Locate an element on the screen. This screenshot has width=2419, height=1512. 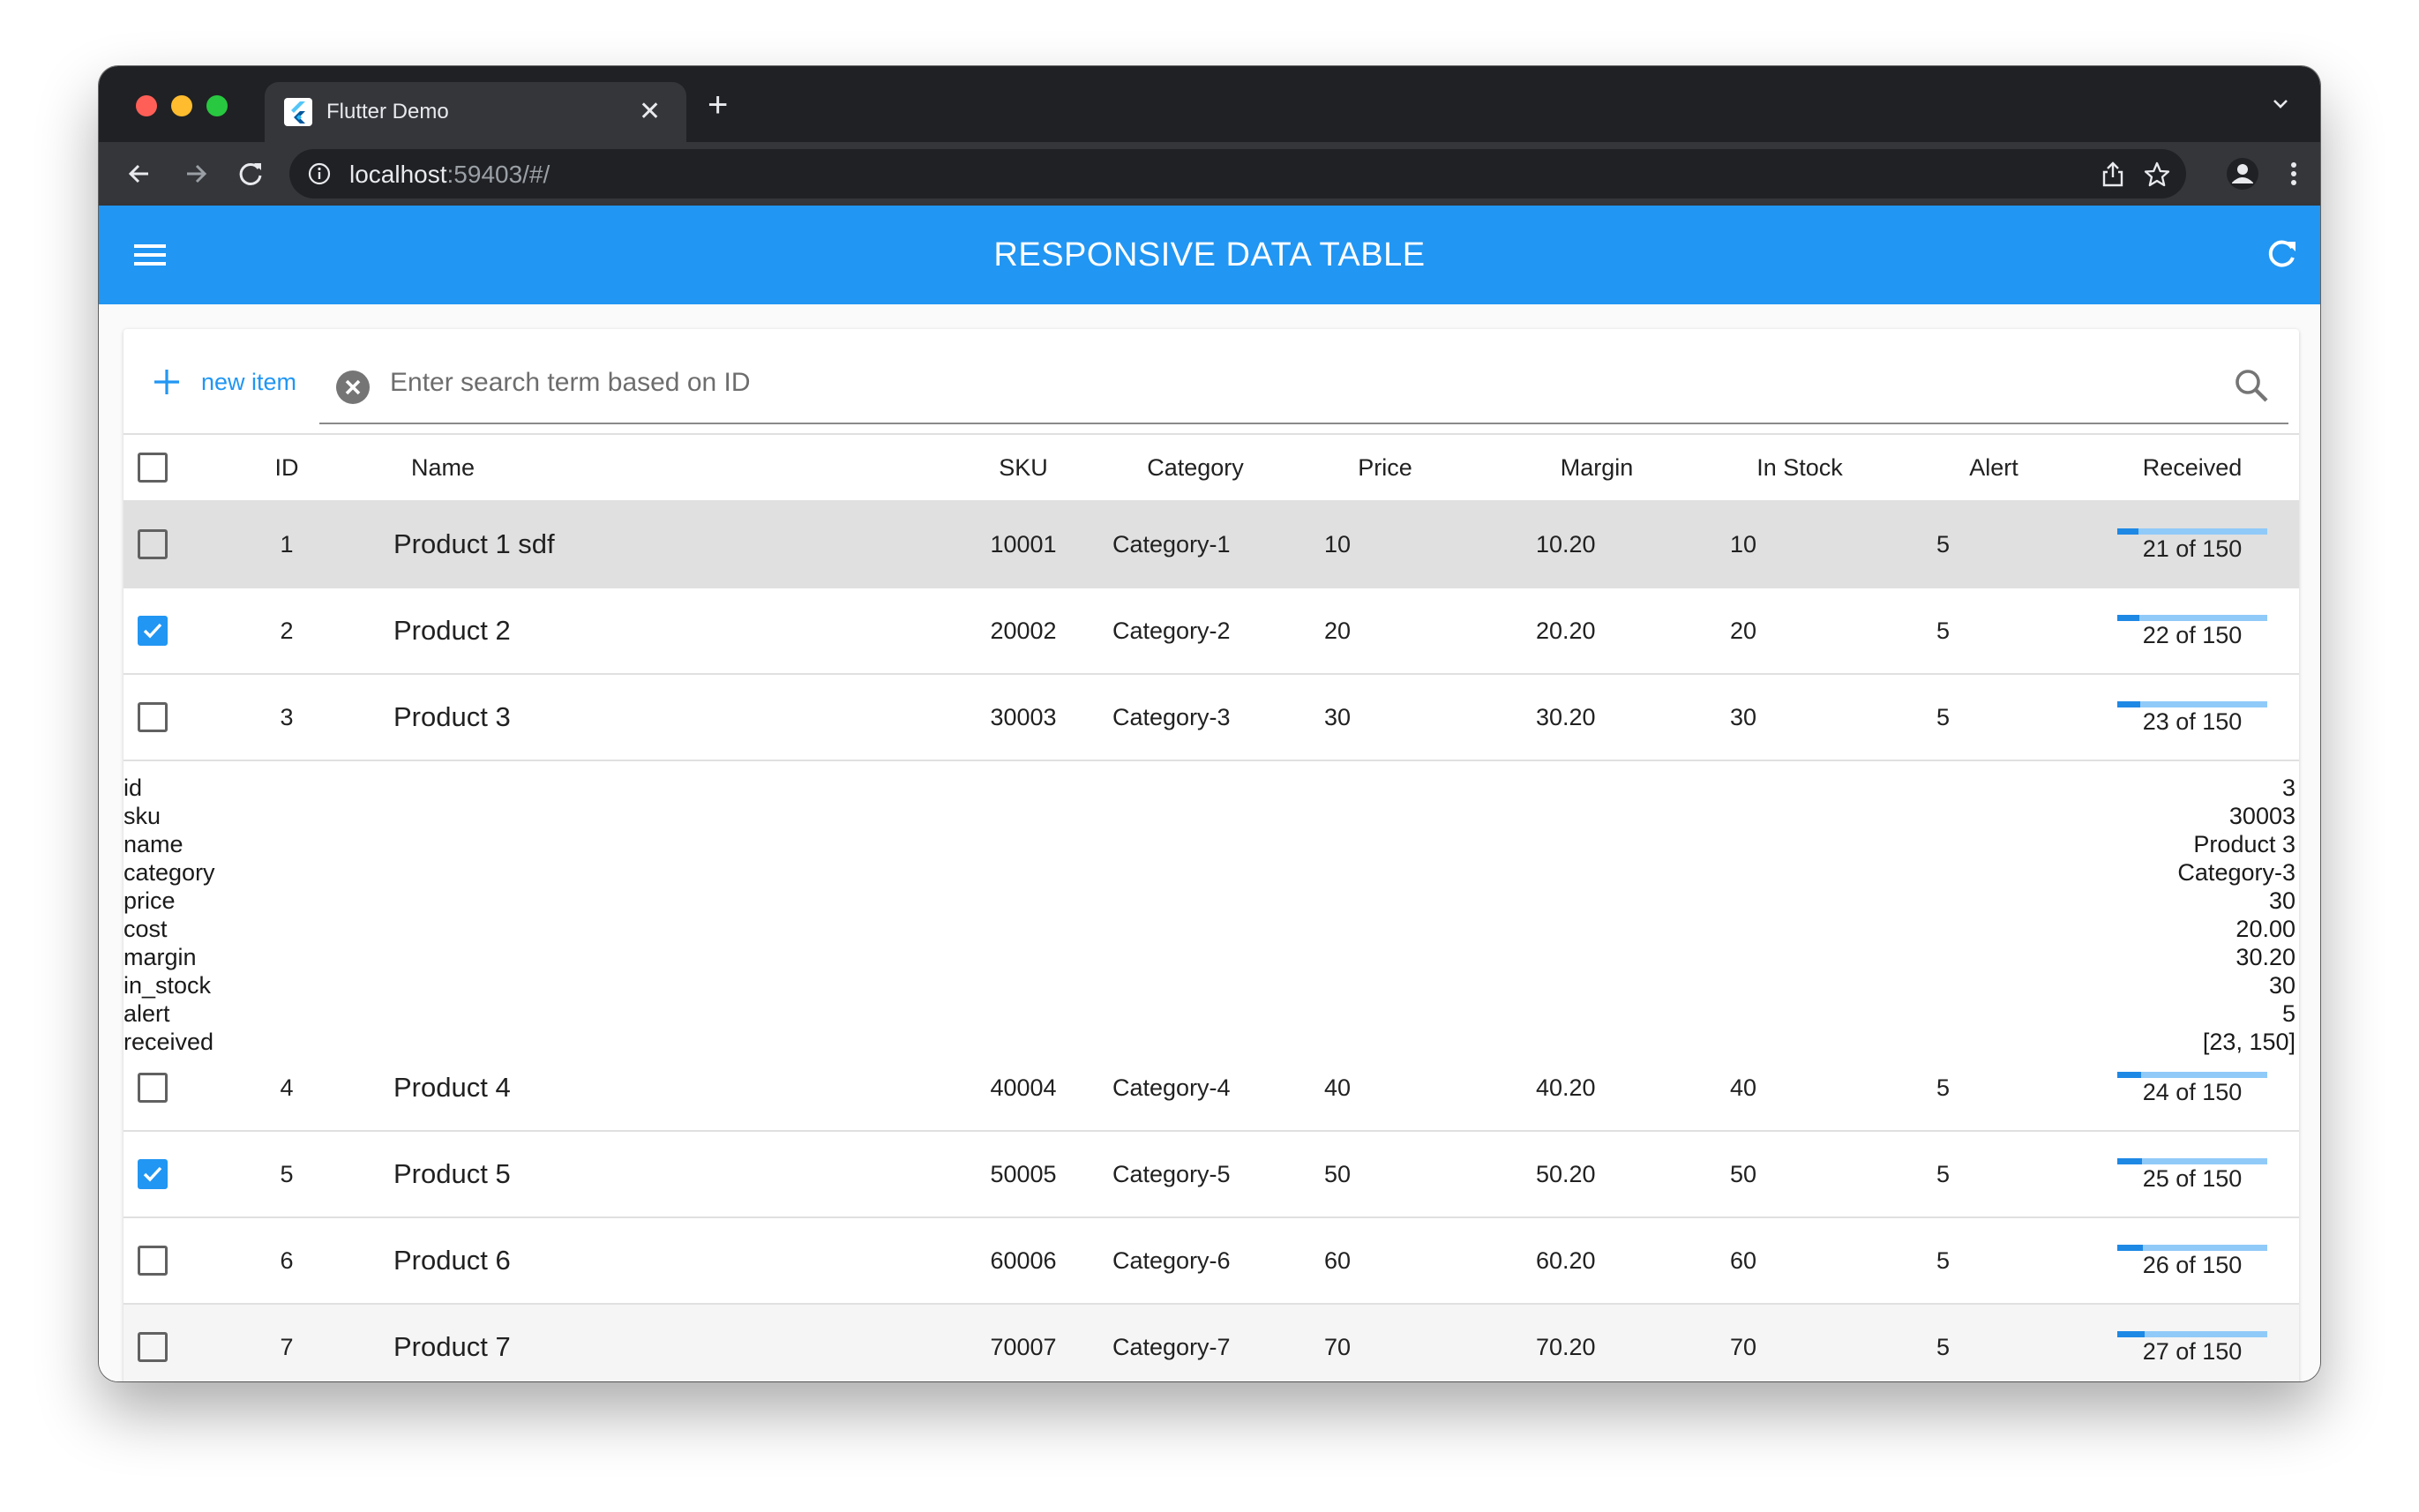
browser-tab: Flutter Demo ✕ is located at coordinates (476, 112).